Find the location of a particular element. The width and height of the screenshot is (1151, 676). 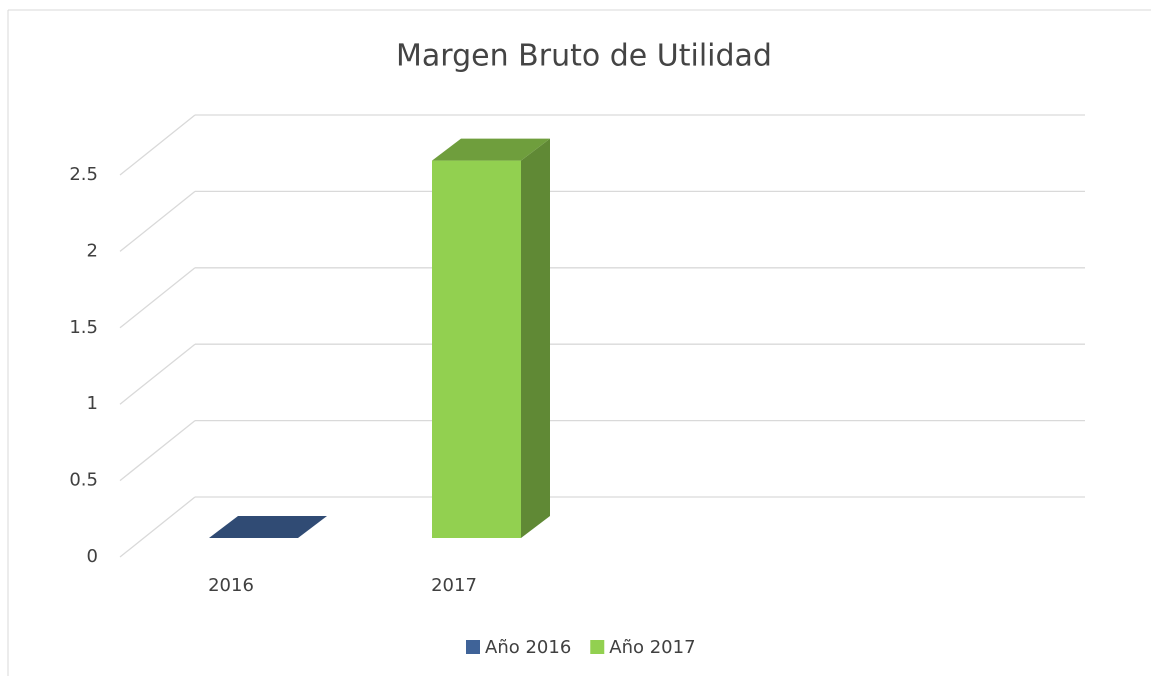

y-tick-label: 0.5 is located at coordinates (83, 480).